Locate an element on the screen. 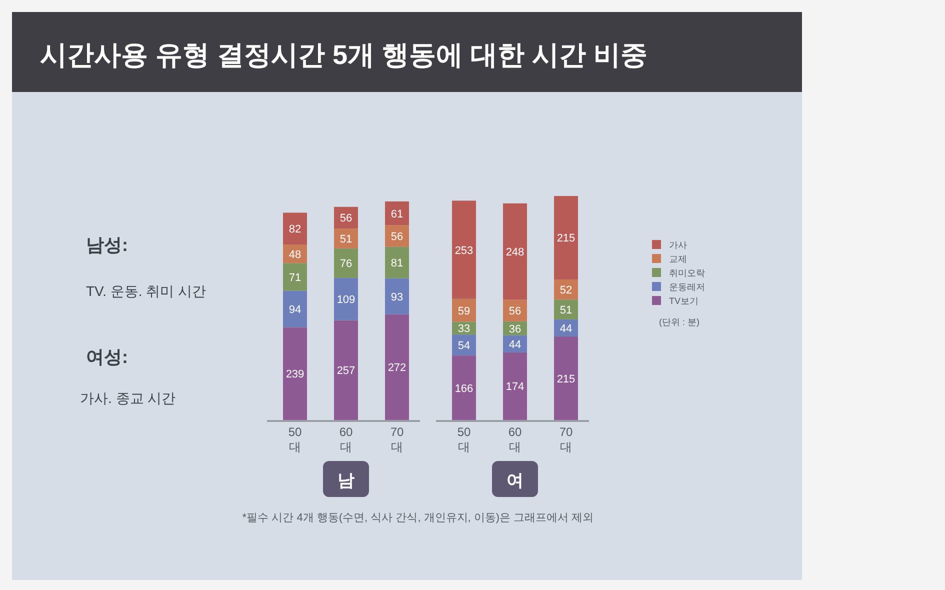 The height and width of the screenshot is (590, 945). legend-label: 교제 is located at coordinates (678, 259).